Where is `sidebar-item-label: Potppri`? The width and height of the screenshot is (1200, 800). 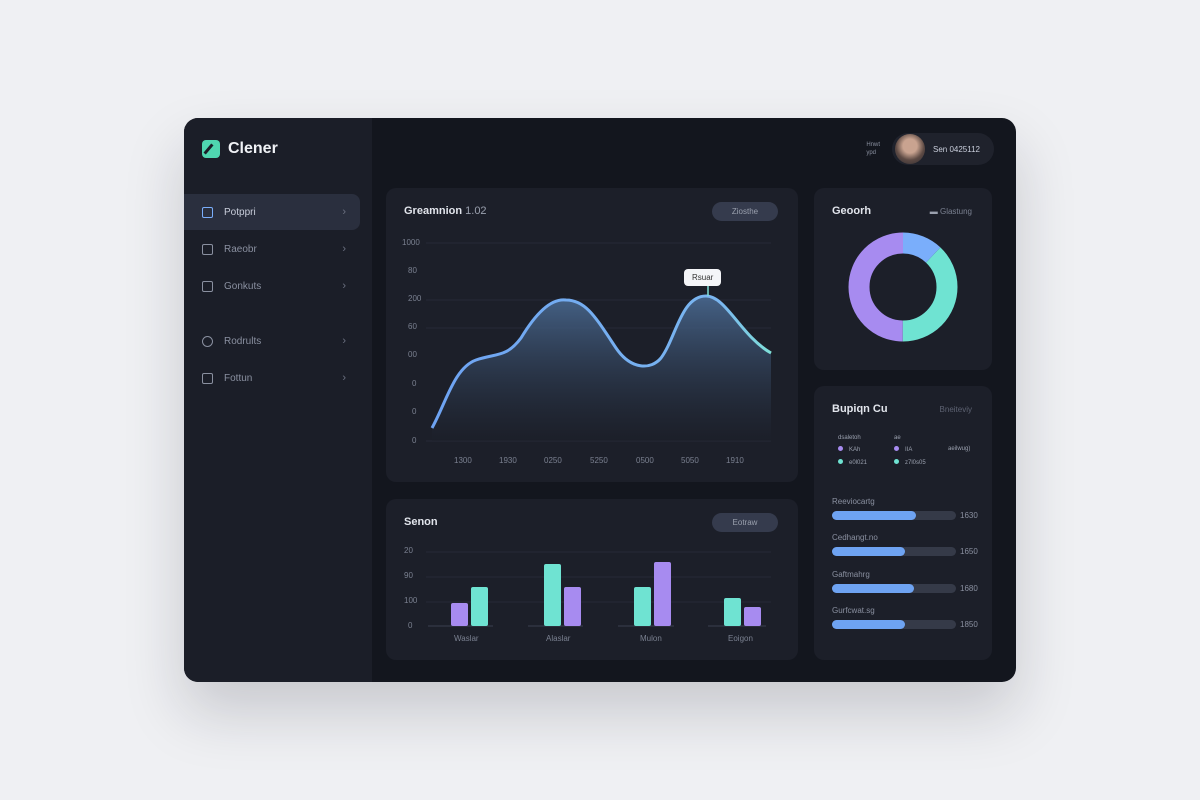 sidebar-item-label: Potppri is located at coordinates (240, 212).